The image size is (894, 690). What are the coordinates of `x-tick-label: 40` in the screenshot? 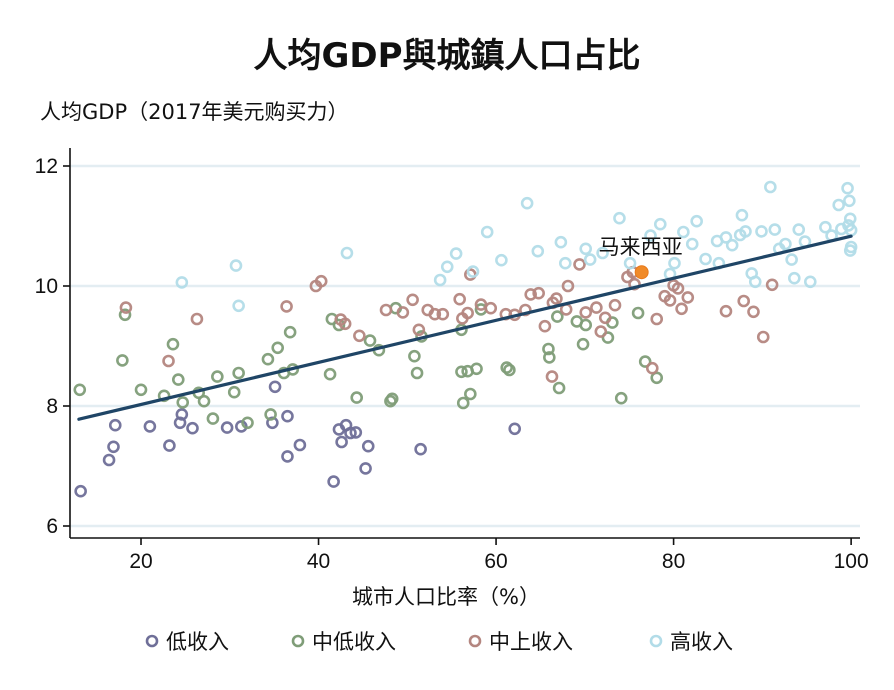 It's located at (318, 561).